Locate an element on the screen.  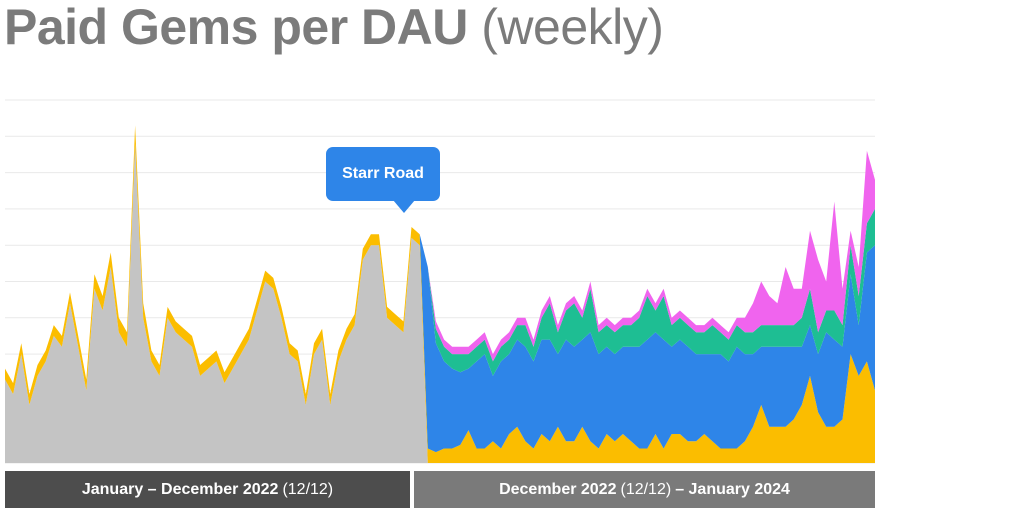
period-bar-2023: December 2022 (12/12) – January 2024 is located at coordinates (644, 489).